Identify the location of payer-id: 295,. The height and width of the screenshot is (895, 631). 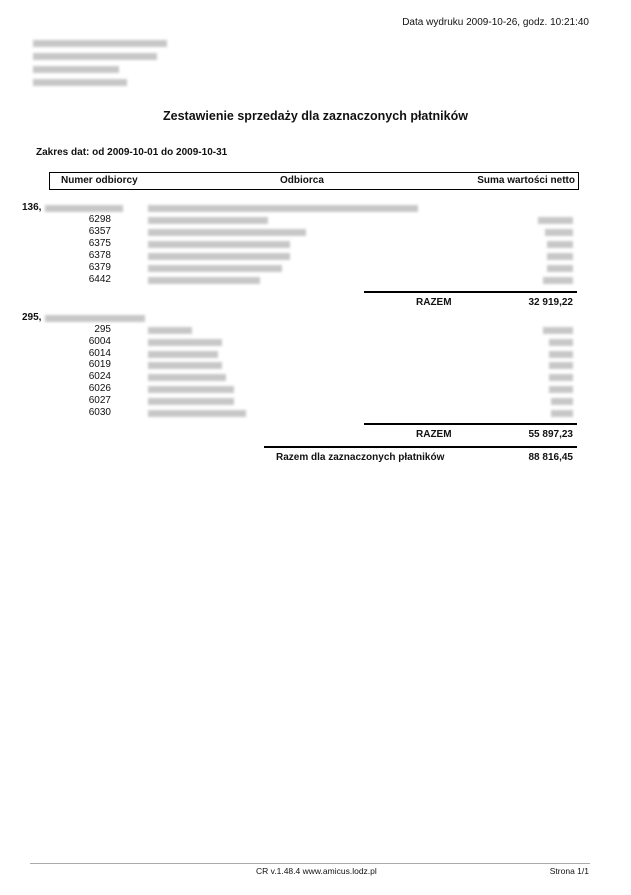
(32, 317).